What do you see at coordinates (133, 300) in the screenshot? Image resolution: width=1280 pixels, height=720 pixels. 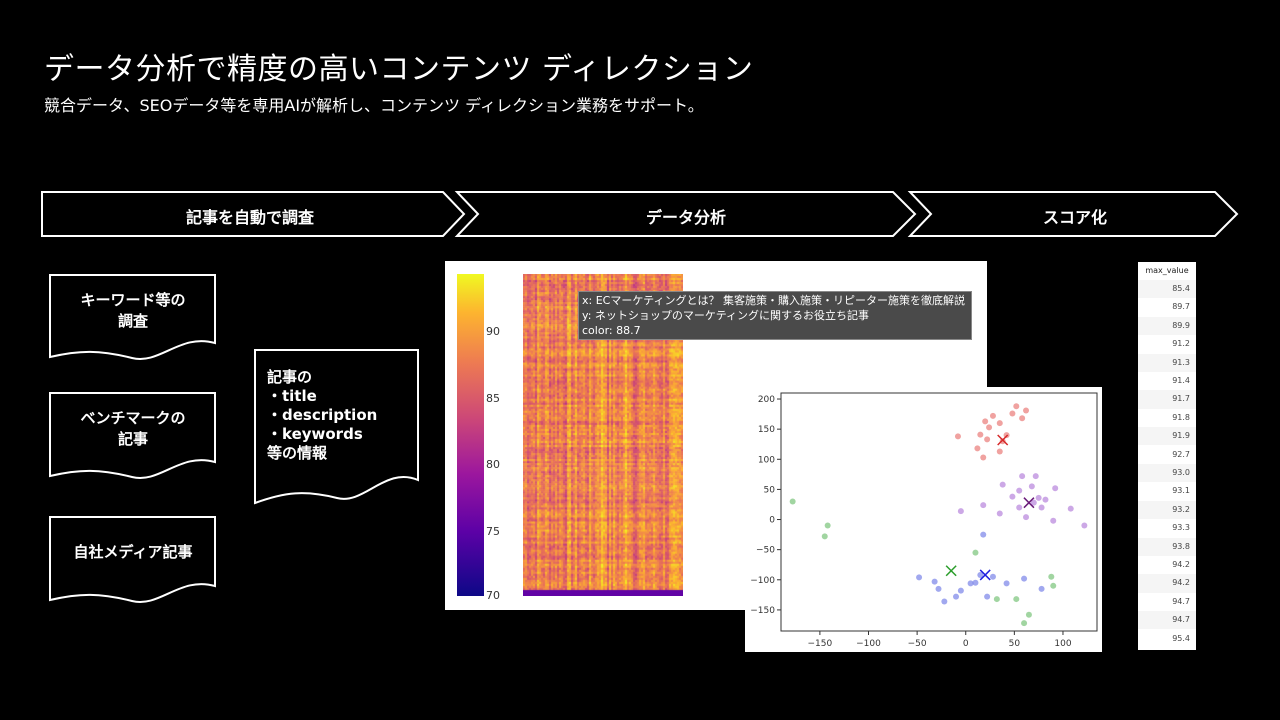 I see `doc-keyword-line1: キーワード等の` at bounding box center [133, 300].